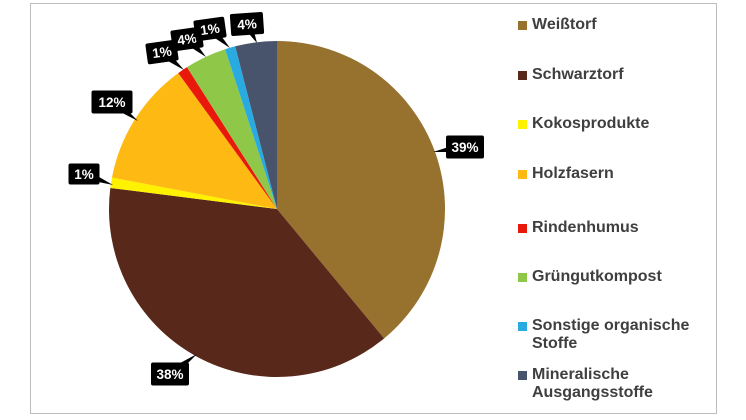  What do you see at coordinates (522, 75) in the screenshot?
I see `legend-swatch-schwarztorf` at bounding box center [522, 75].